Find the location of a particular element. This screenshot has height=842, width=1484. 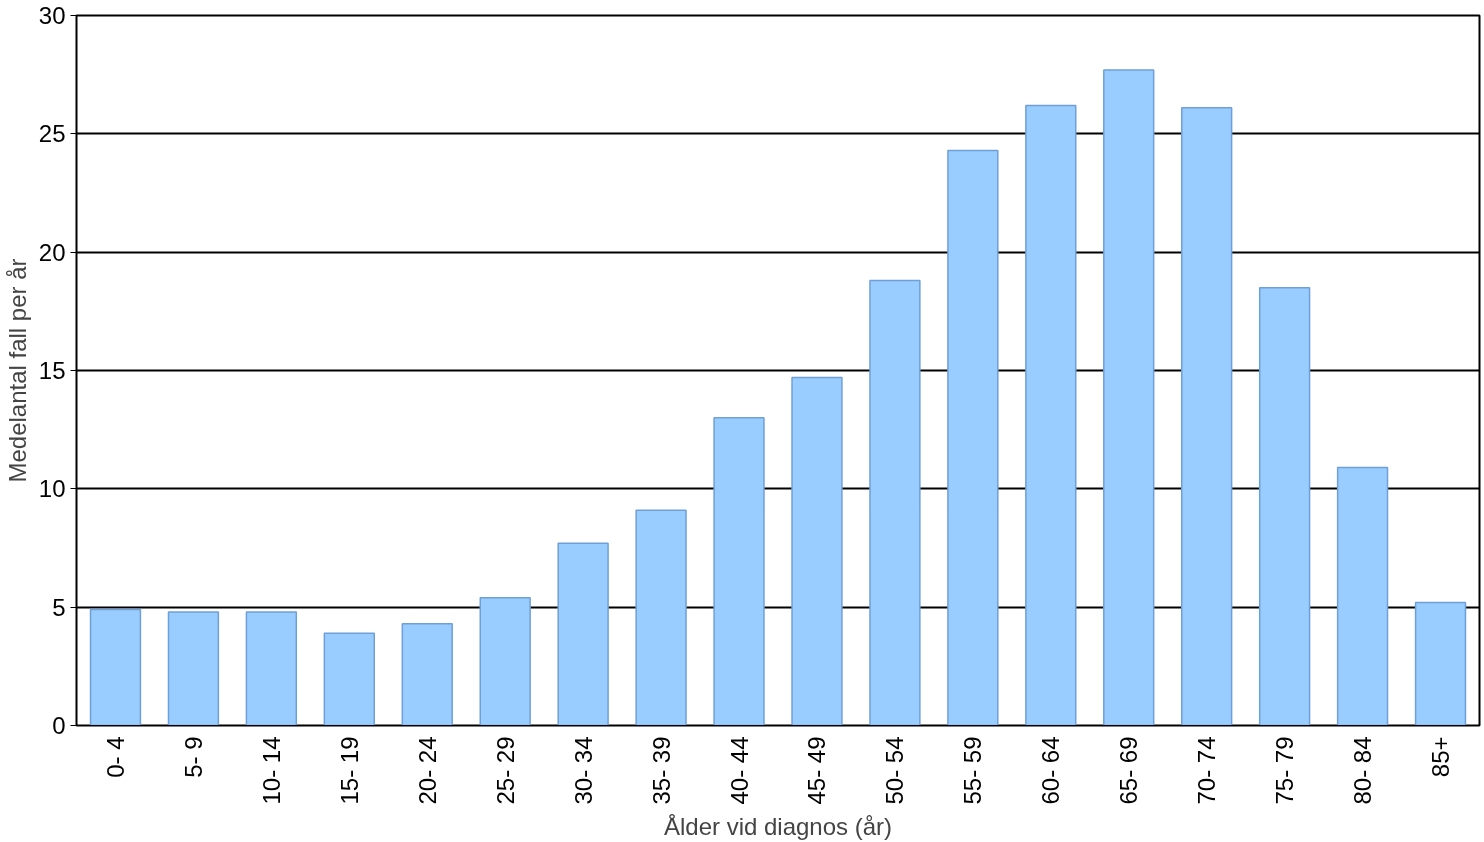

x-tick-label: 10- 14 is located at coordinates (271, 770).